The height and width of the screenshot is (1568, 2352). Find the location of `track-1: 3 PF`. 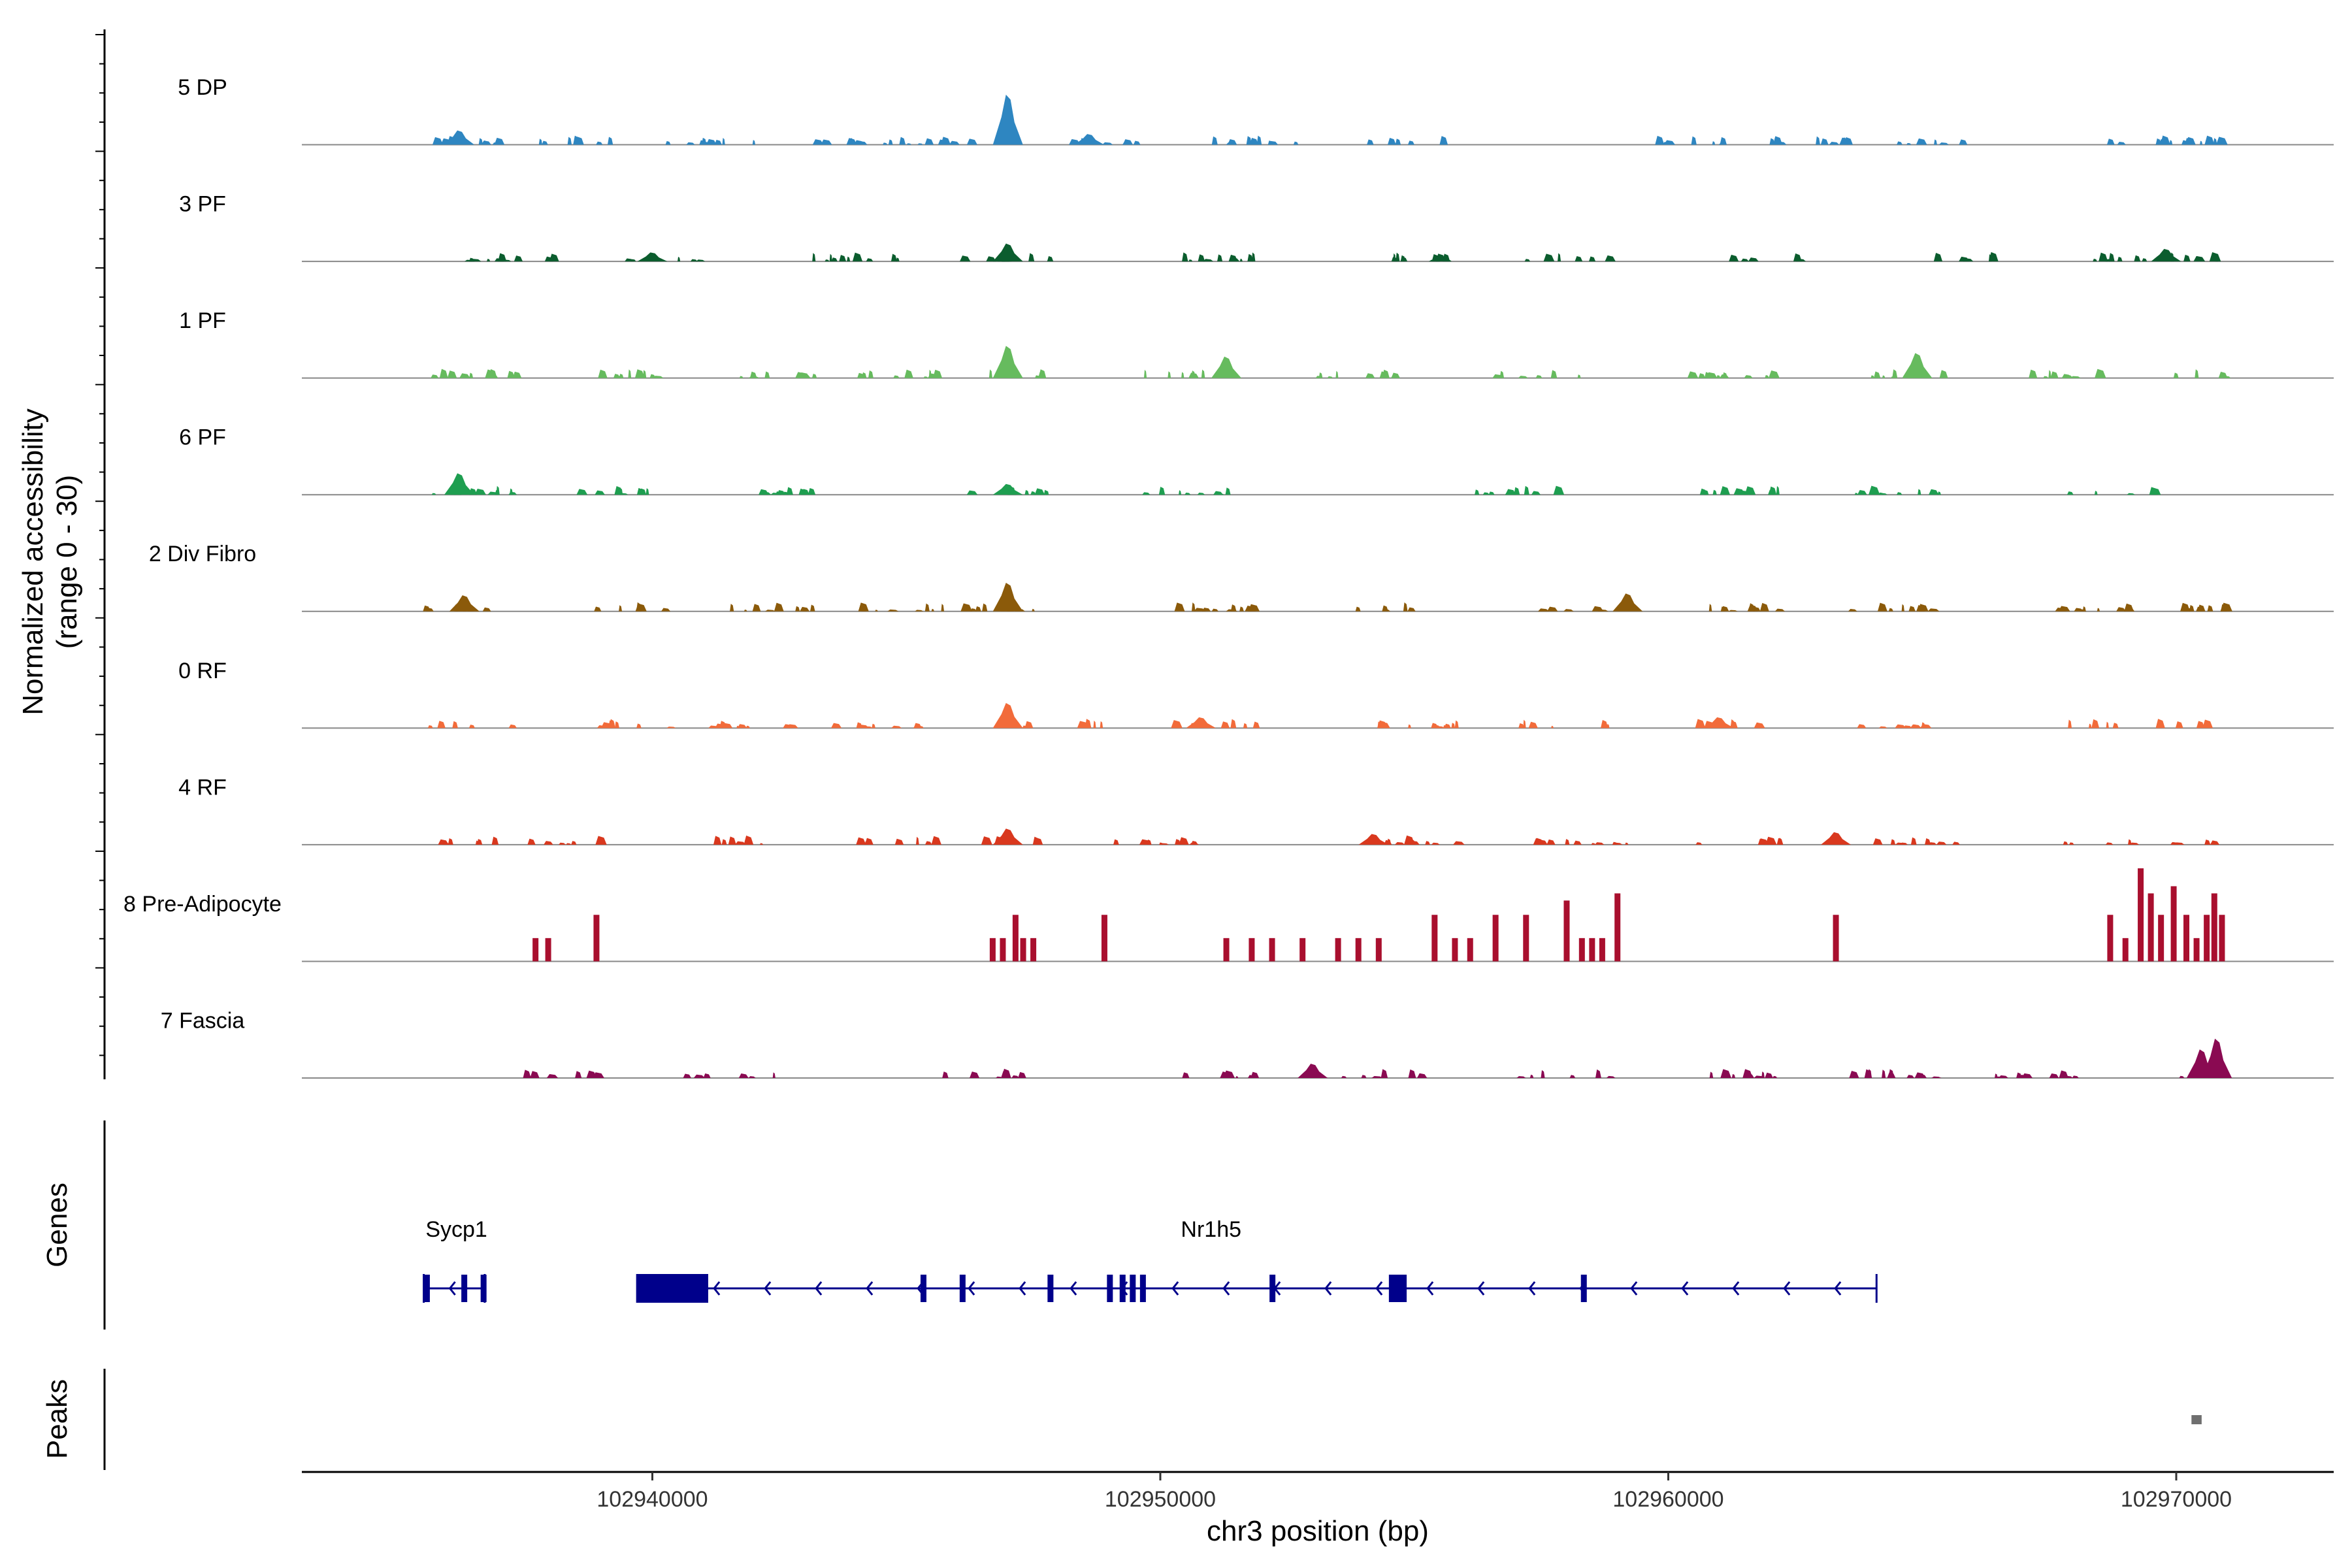

track-1: 3 PF is located at coordinates (1256, 227).